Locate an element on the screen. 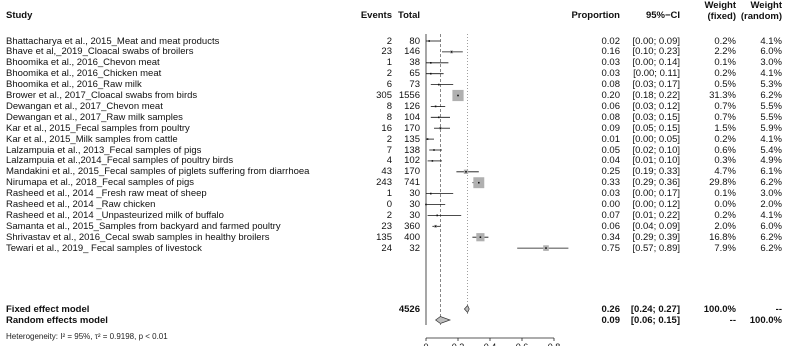  study-total: 65 is located at coordinates (414, 74).